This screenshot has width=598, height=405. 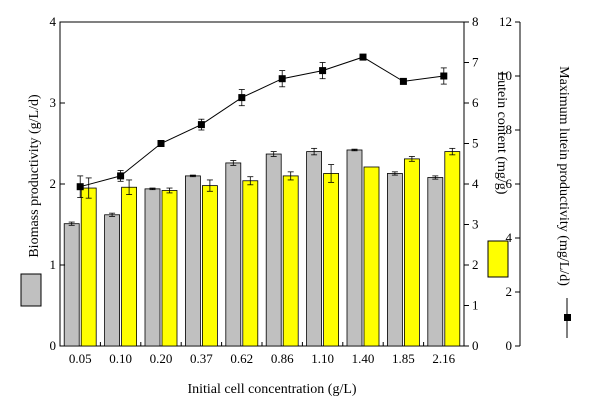 I want to click on right2-tick-label-0: 0, so click(x=509, y=345).